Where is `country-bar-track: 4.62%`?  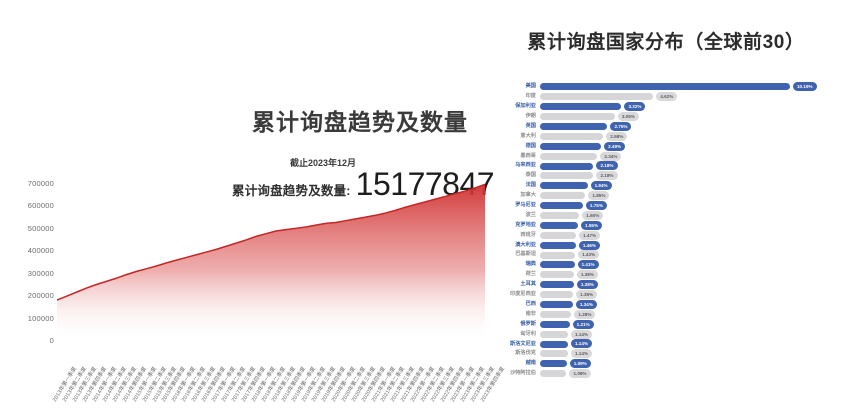 country-bar-track: 4.62% is located at coordinates (696, 97).